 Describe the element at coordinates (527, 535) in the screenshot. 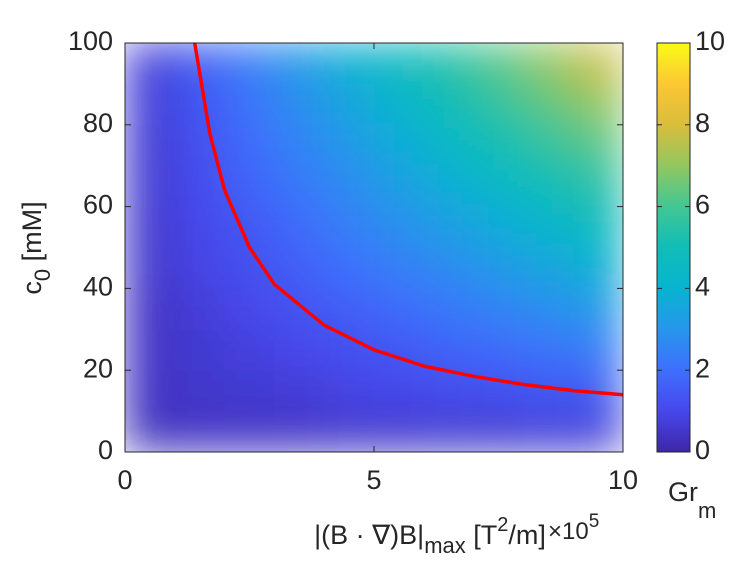

I see `x-label-unit-end: /m]` at that location.